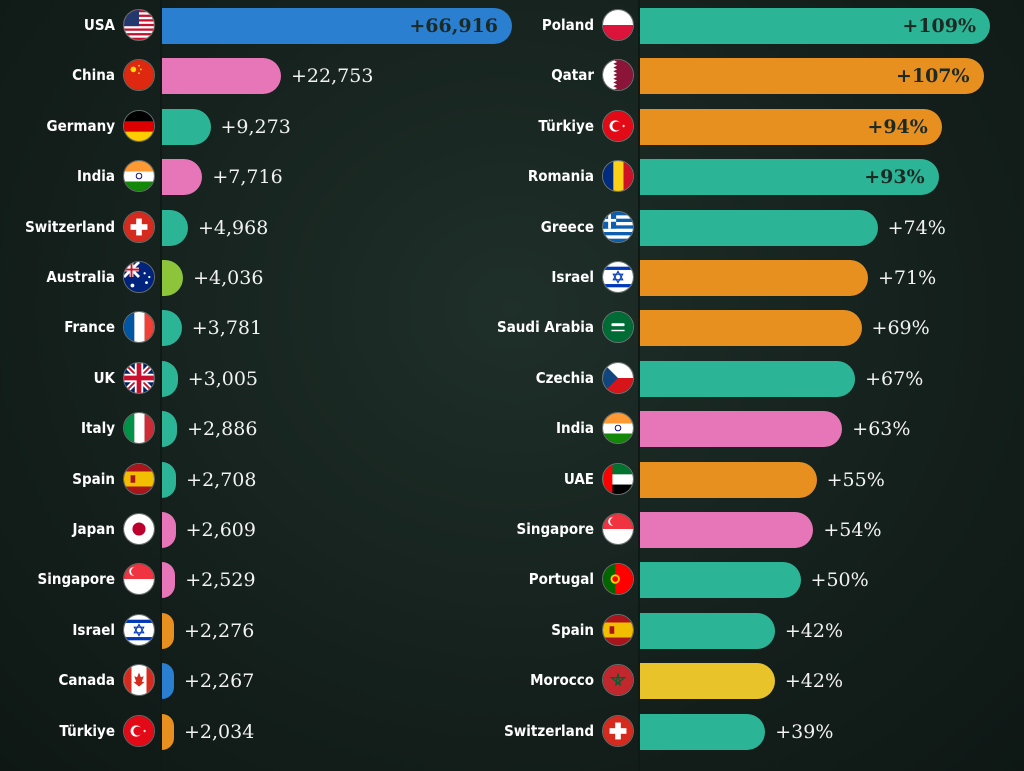 The height and width of the screenshot is (771, 1024). I want to click on singapore-flag-icon, so click(139, 579).